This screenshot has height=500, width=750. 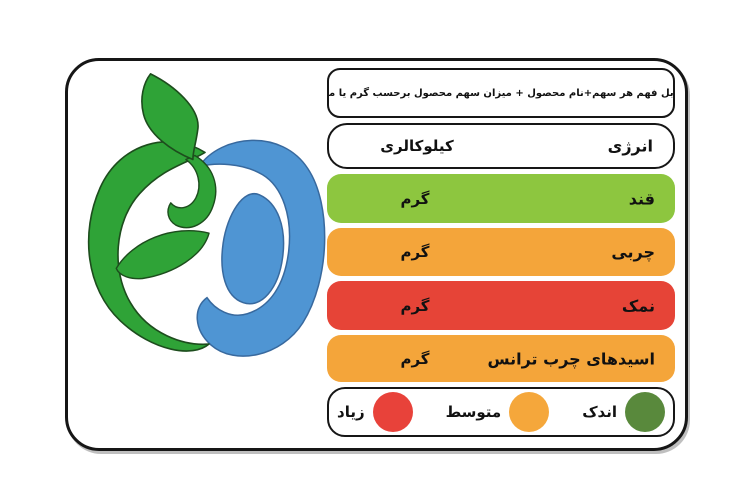 I want to click on legend-item-high: زیاد, so click(x=375, y=412).